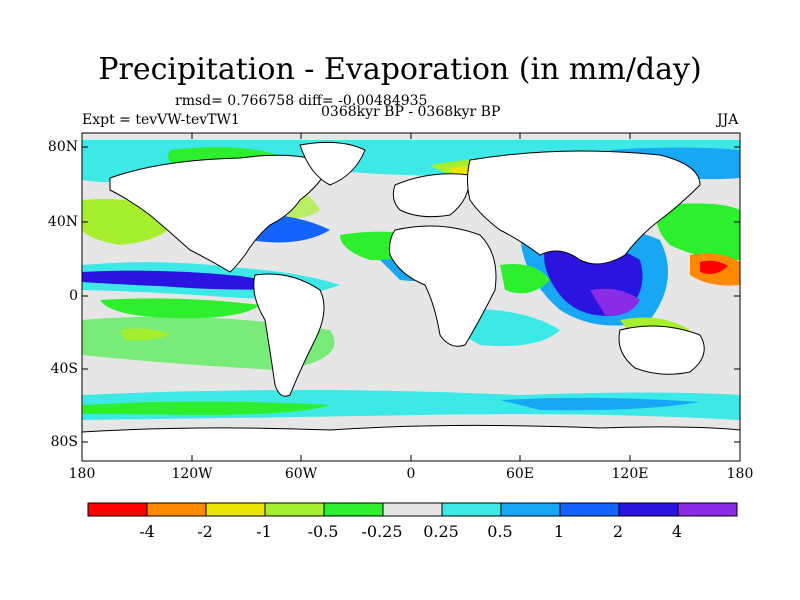 The height and width of the screenshot is (600, 800). What do you see at coordinates (630, 474) in the screenshot?
I see `x-tick-120e: 120E` at bounding box center [630, 474].